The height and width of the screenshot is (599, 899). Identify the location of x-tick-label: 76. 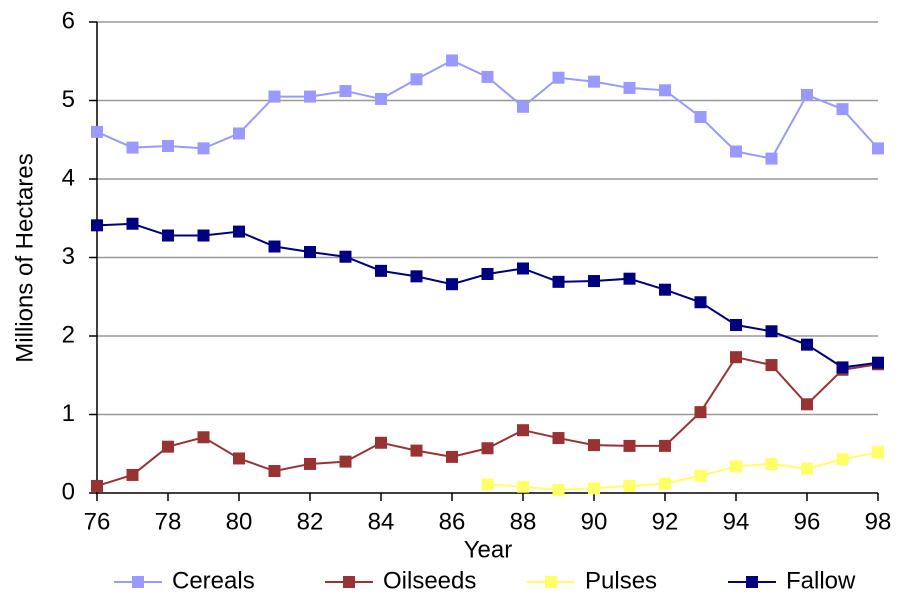
(97, 521).